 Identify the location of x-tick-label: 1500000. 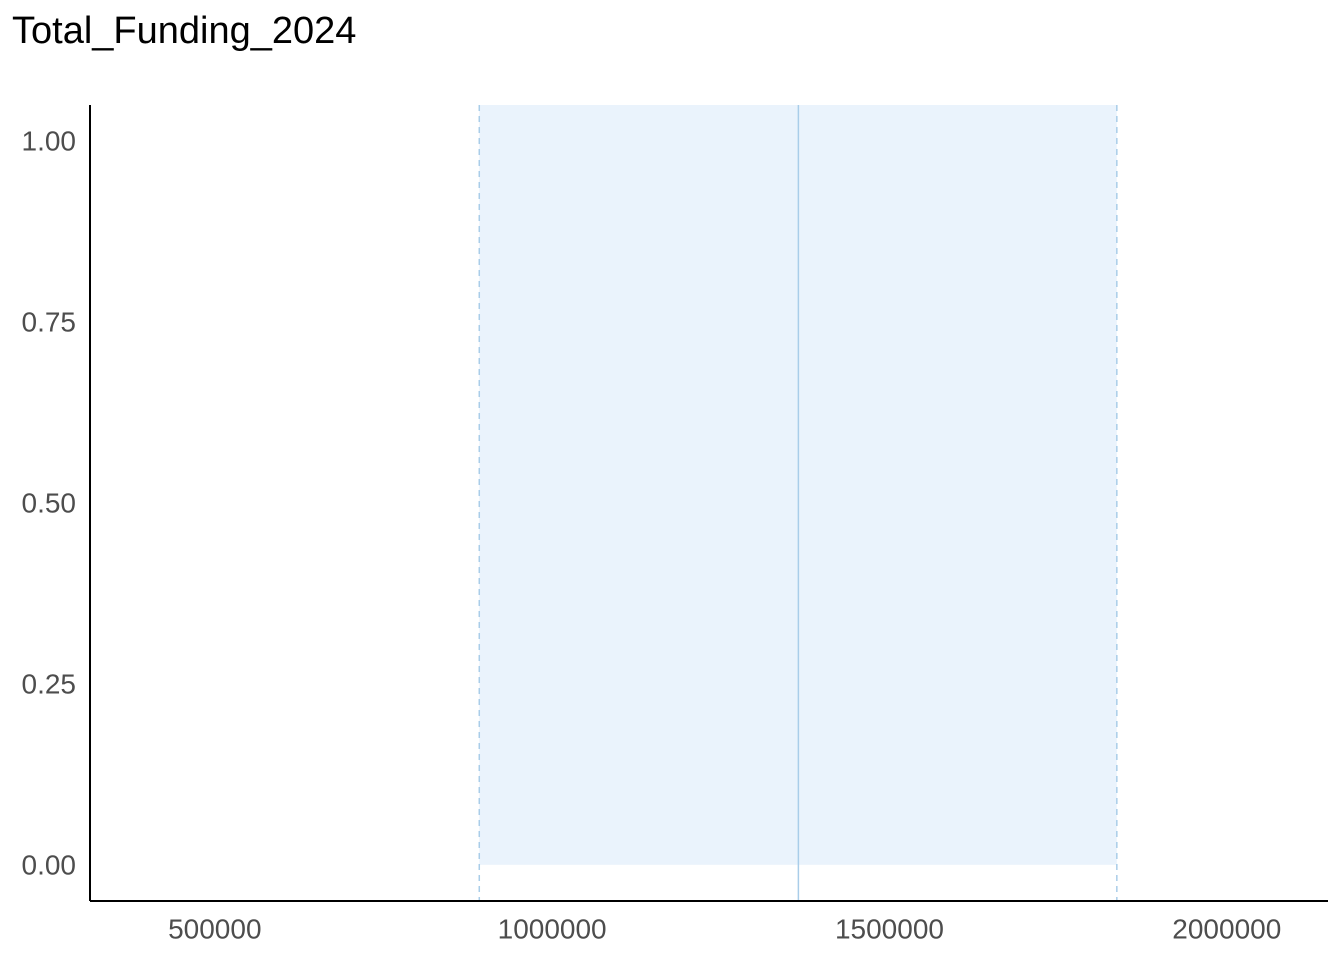
(889, 929).